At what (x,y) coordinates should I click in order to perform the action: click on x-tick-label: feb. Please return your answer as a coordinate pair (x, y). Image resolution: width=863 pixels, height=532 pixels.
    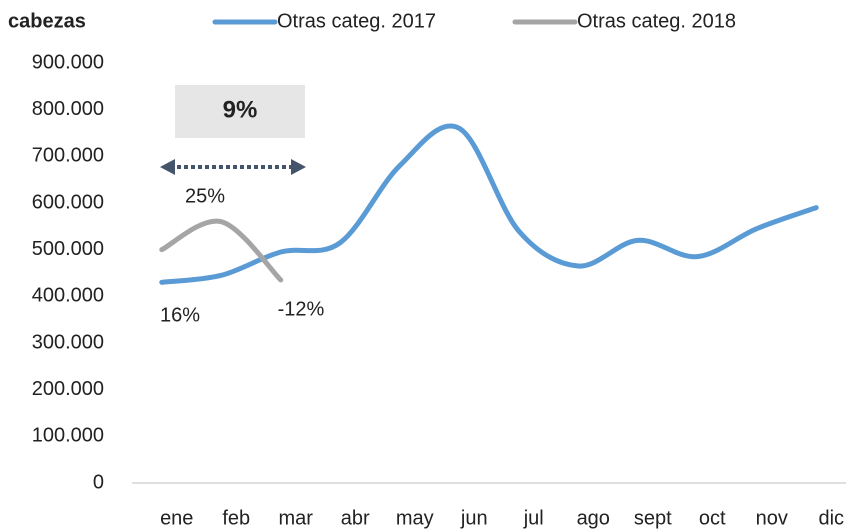
    Looking at the image, I should click on (236, 518).